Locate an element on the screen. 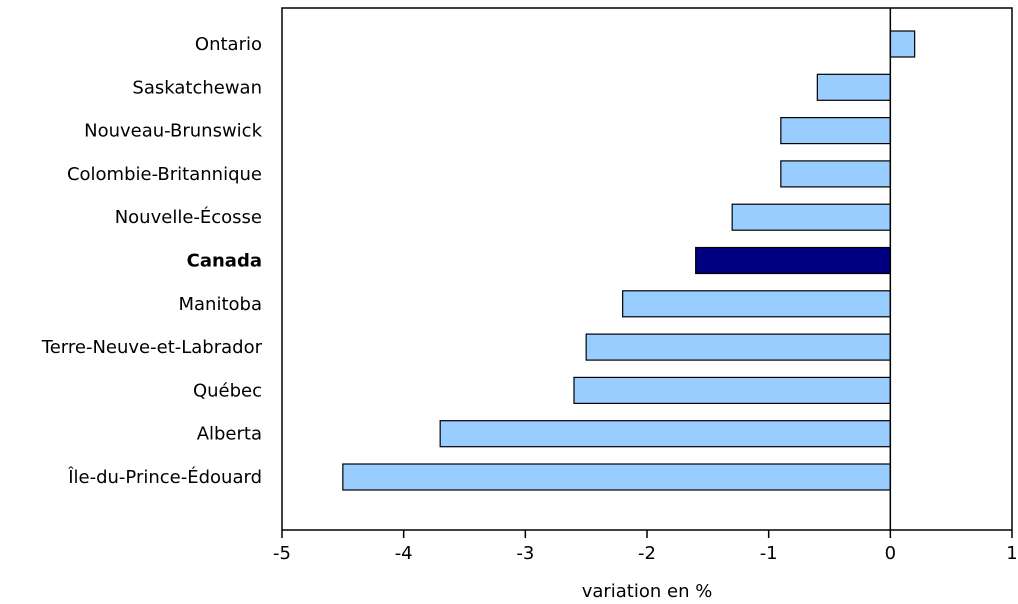  x-tick-label-5: 0 is located at coordinates (890, 553).